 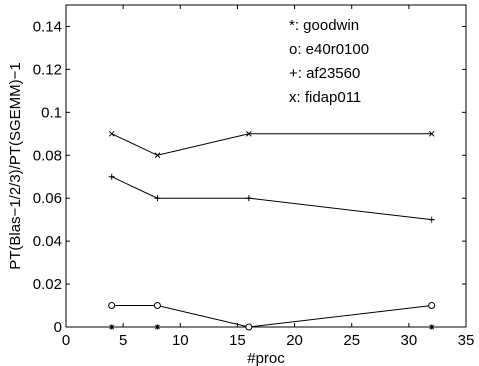 What do you see at coordinates (47, 198) in the screenshot?
I see `y-tick-label: 0.06` at bounding box center [47, 198].